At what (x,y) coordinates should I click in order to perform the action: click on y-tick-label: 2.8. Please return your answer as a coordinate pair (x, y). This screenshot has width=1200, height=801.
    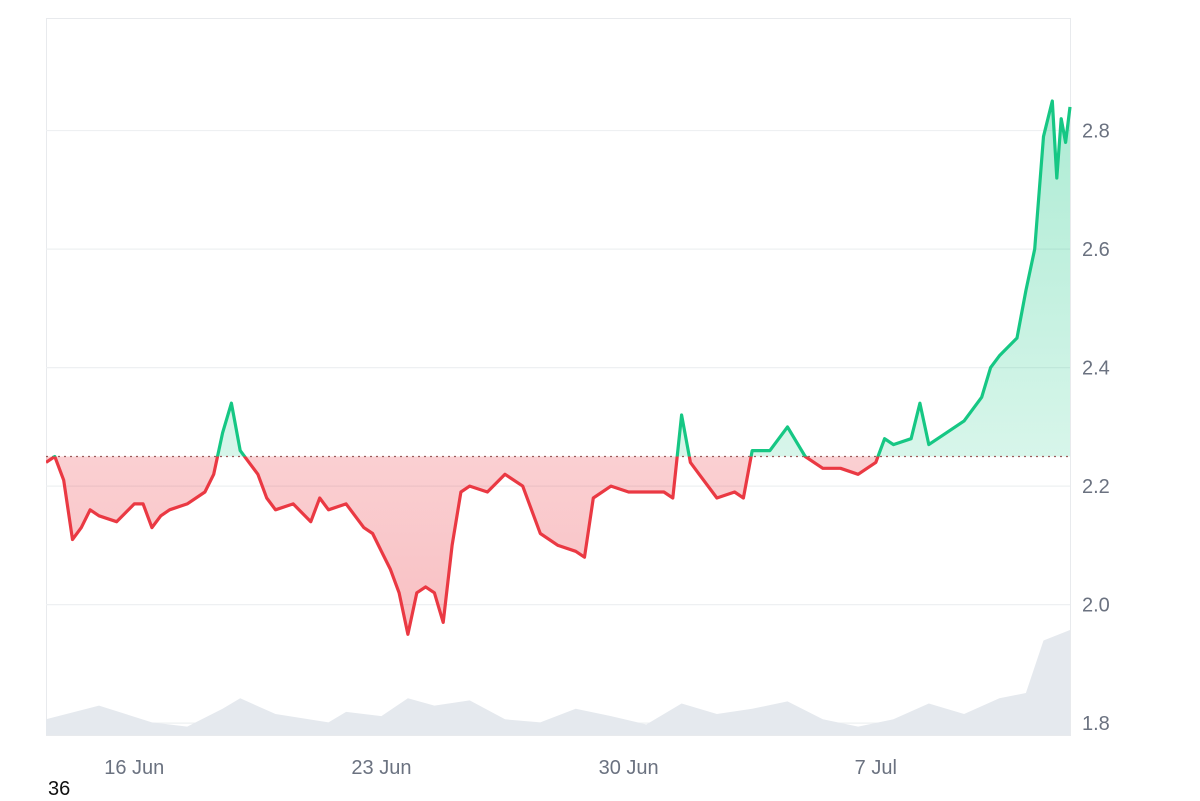
    Looking at the image, I should click on (1096, 132).